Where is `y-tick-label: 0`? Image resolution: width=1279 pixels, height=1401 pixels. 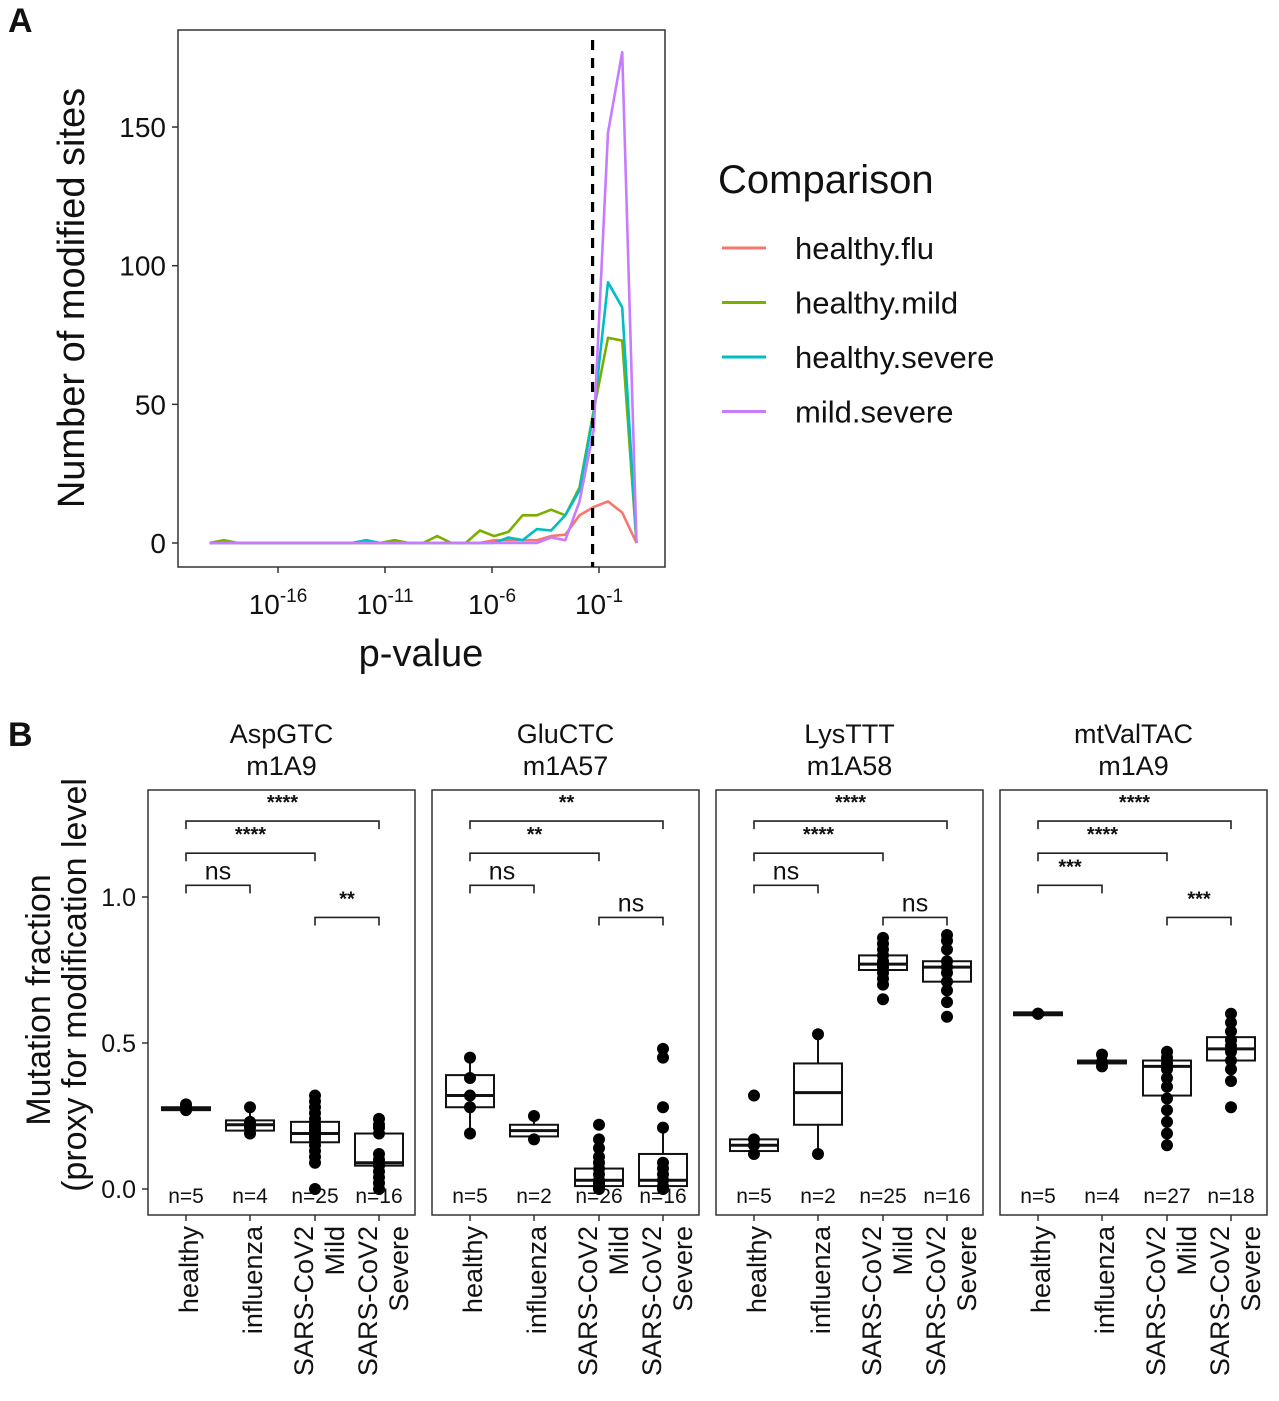 y-tick-label: 0 is located at coordinates (158, 543).